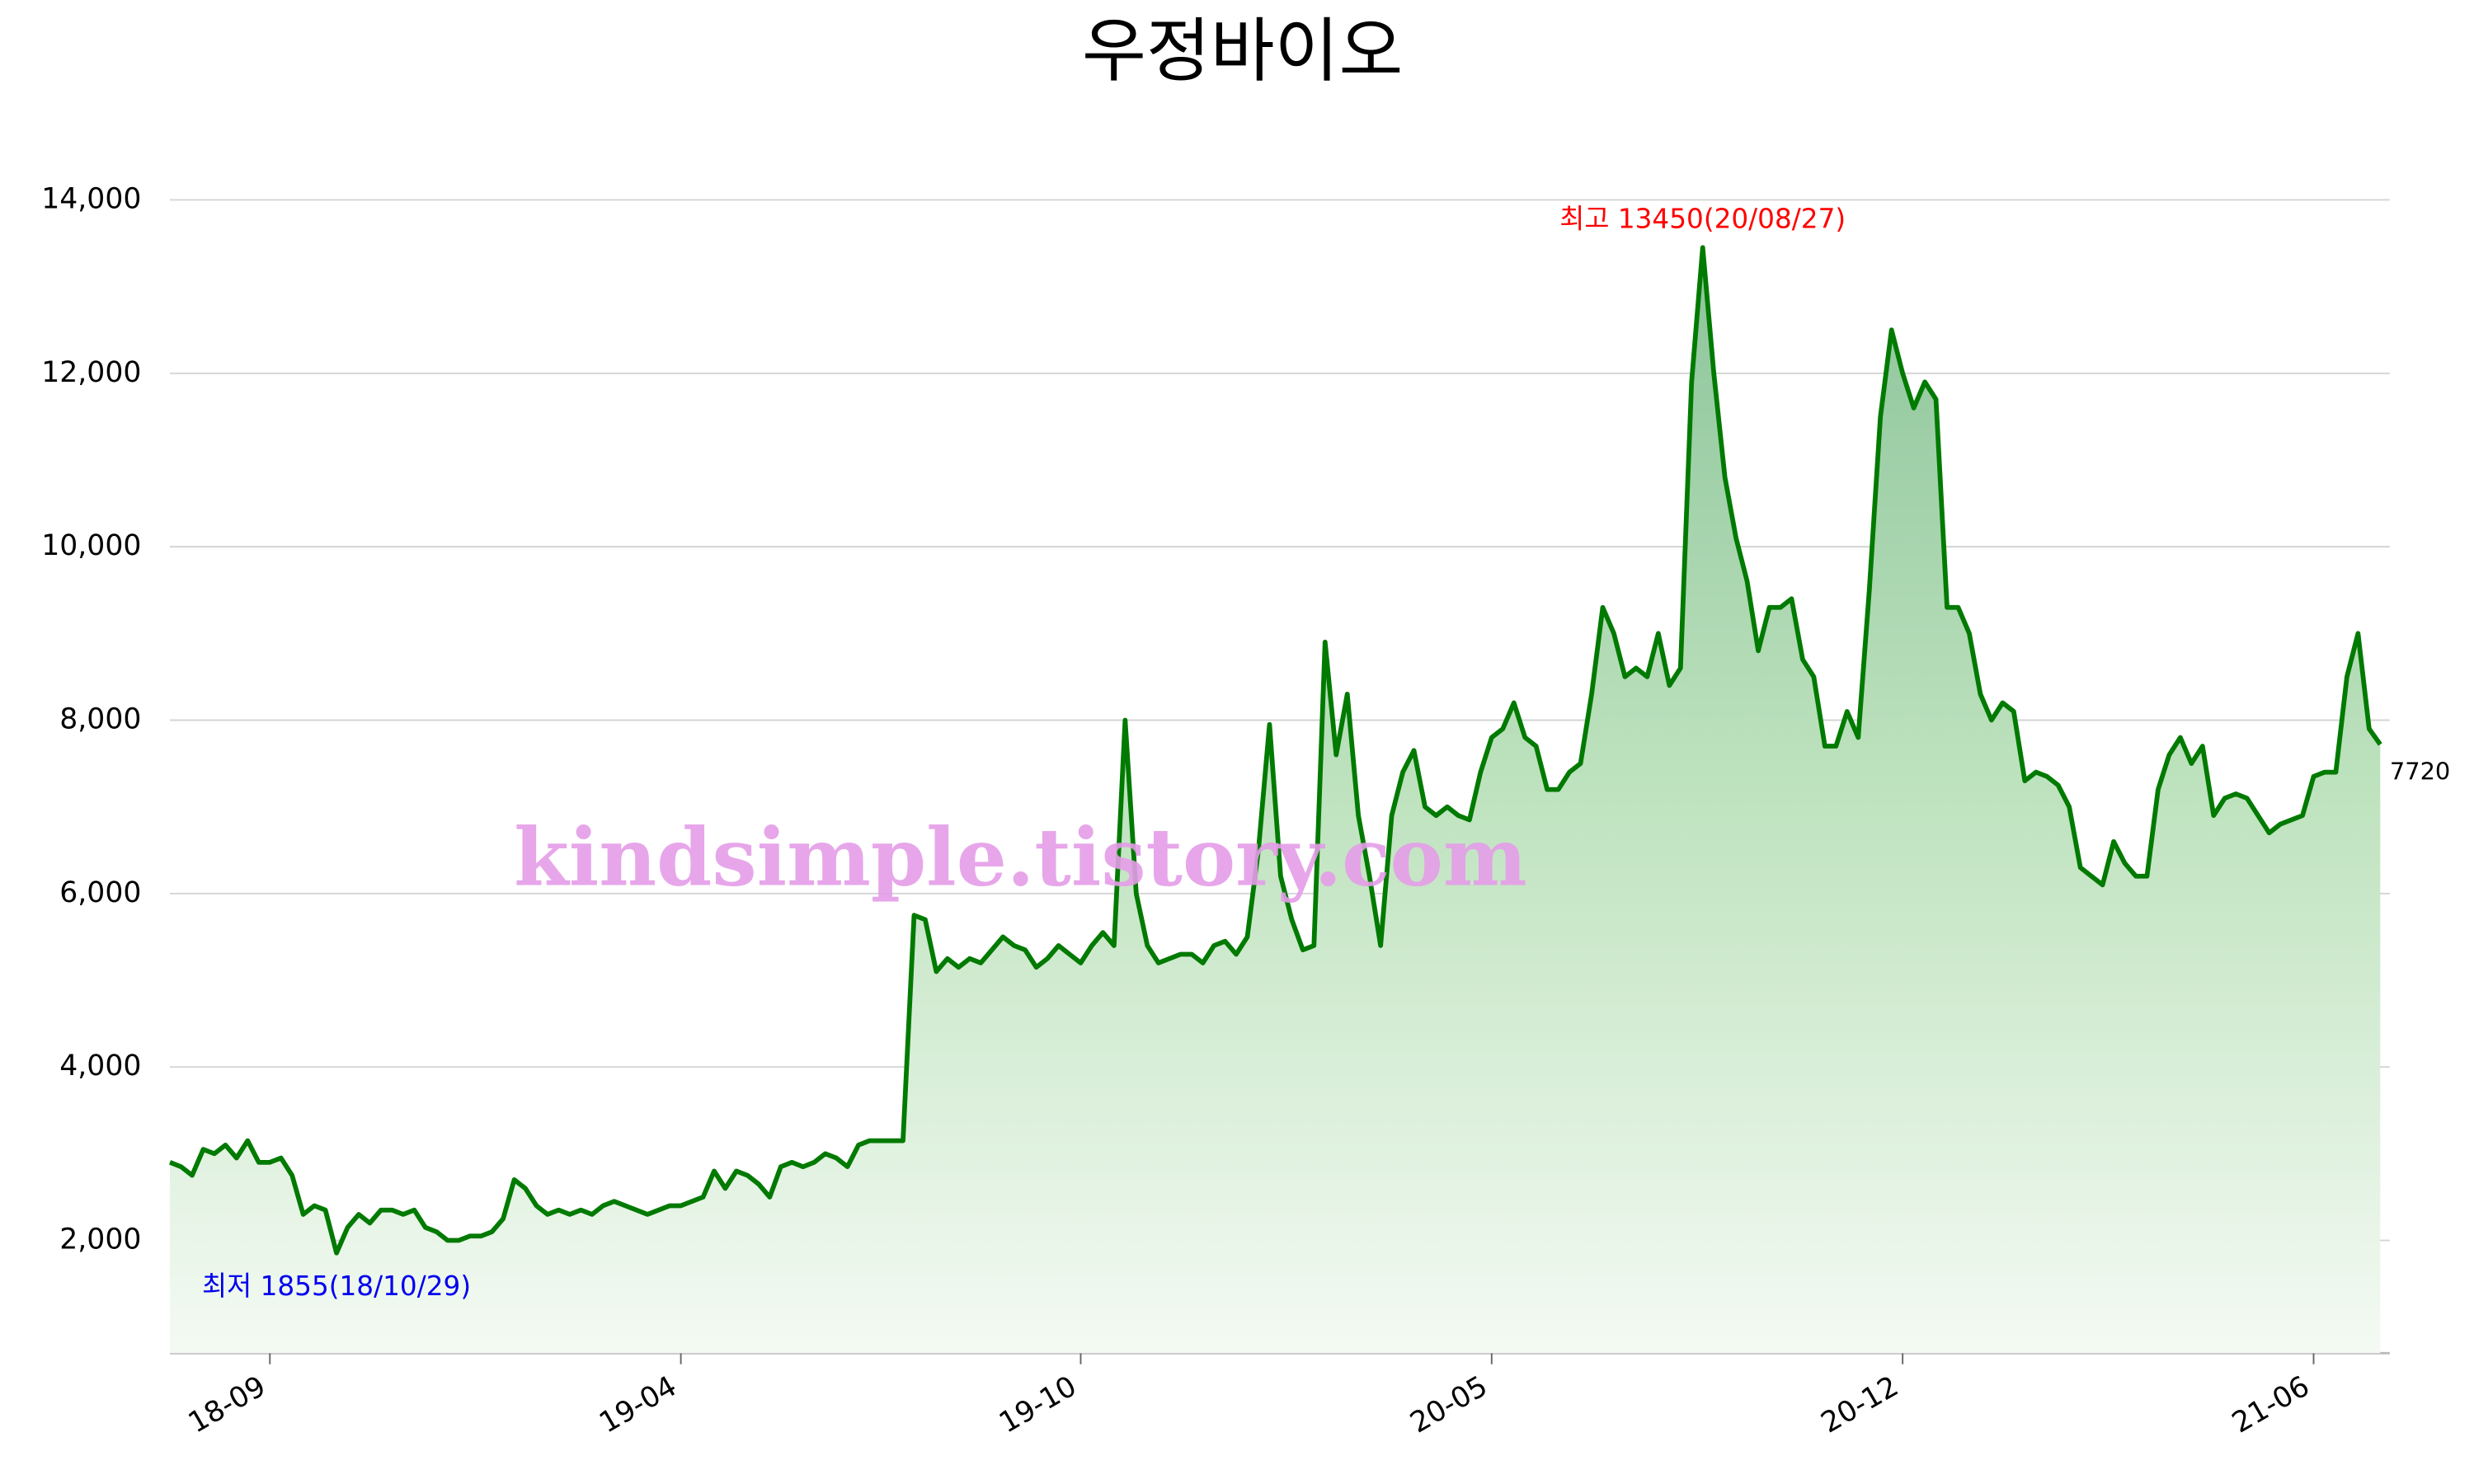  I want to click on y-tick-label: 6,000, so click(100, 892).